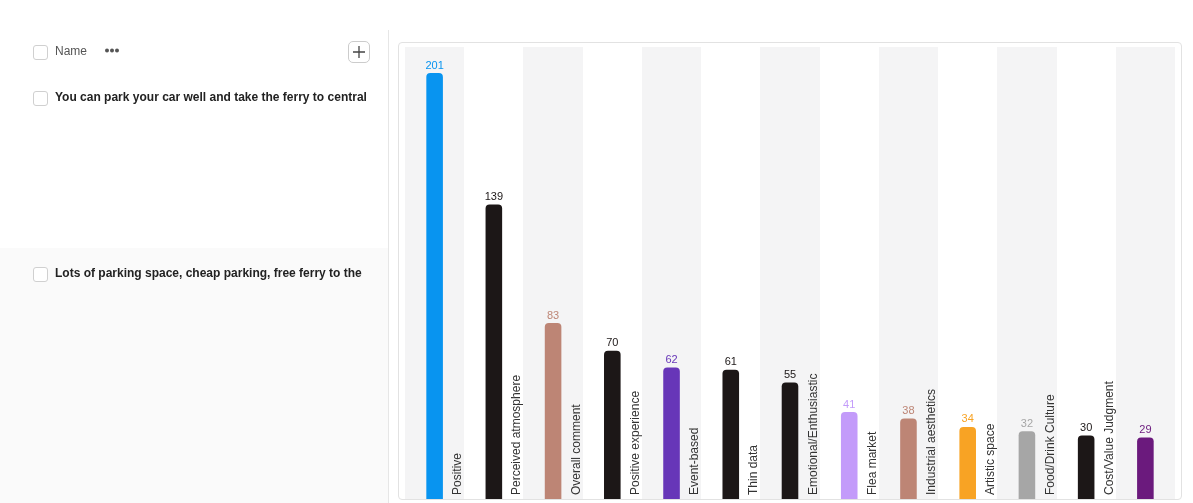 This screenshot has height=503, width=1193. Describe the element at coordinates (516, 434) in the screenshot. I see `x-tick-label: Perceived atmosphere` at that location.